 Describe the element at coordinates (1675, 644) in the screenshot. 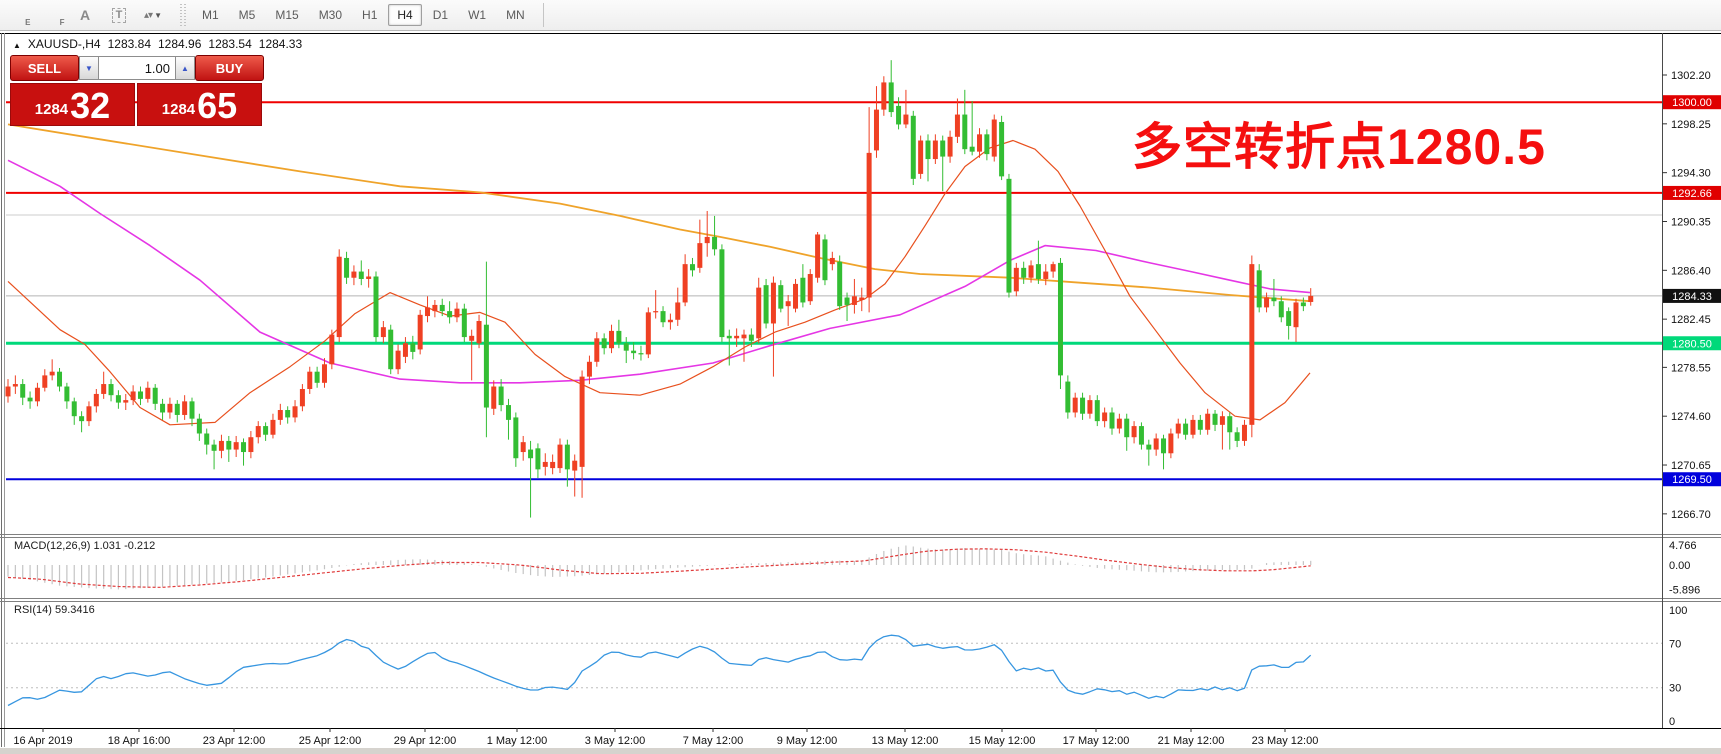

I see `rsi-axis-label: 70` at that location.